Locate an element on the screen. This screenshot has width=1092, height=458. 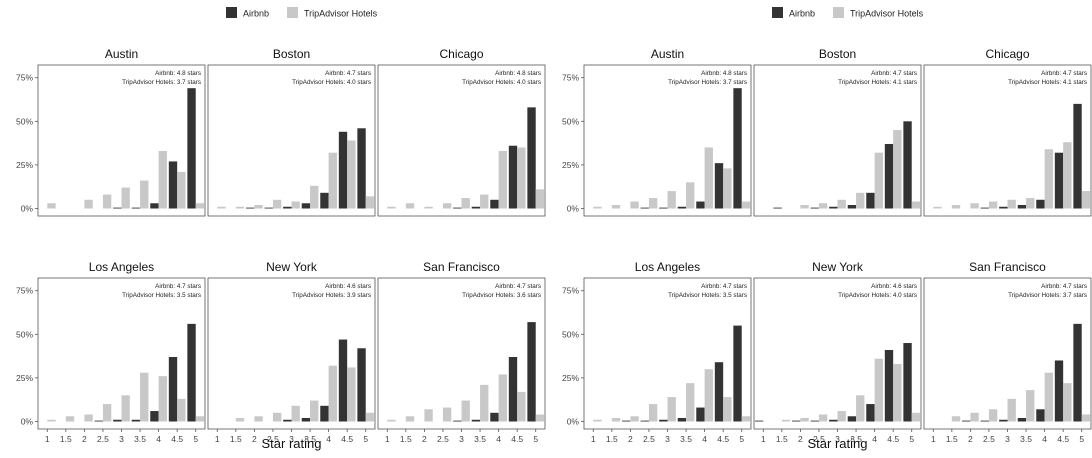
legend-swatch-tripadvisor is located at coordinates (292, 12).